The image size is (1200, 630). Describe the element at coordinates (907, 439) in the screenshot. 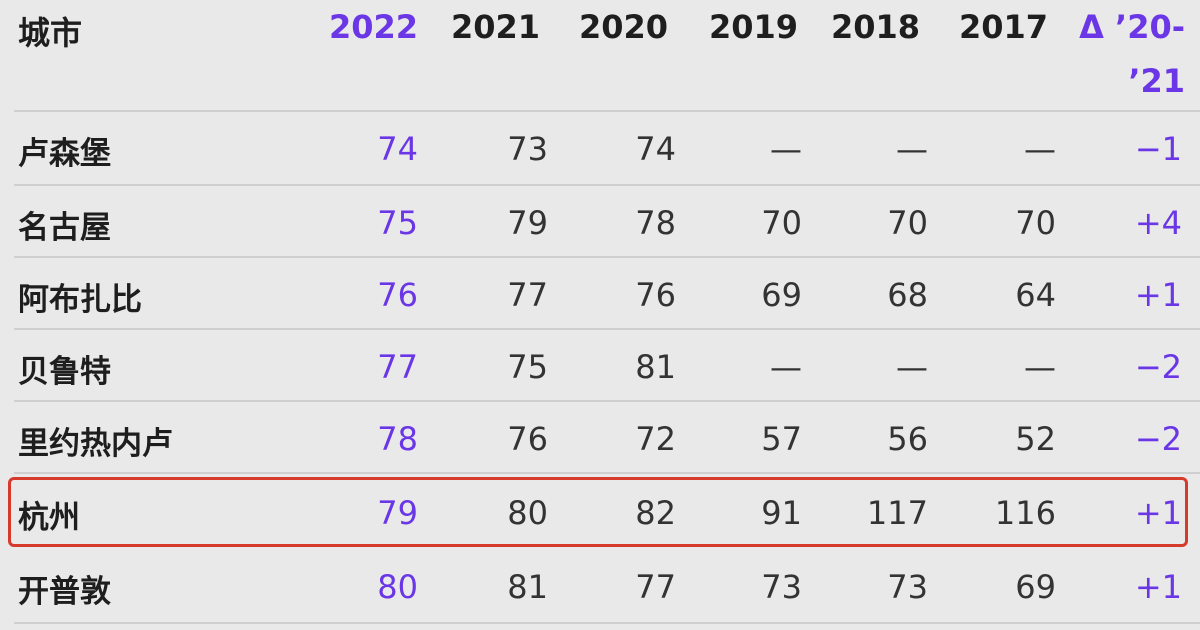

I see `value-2018: 56` at that location.